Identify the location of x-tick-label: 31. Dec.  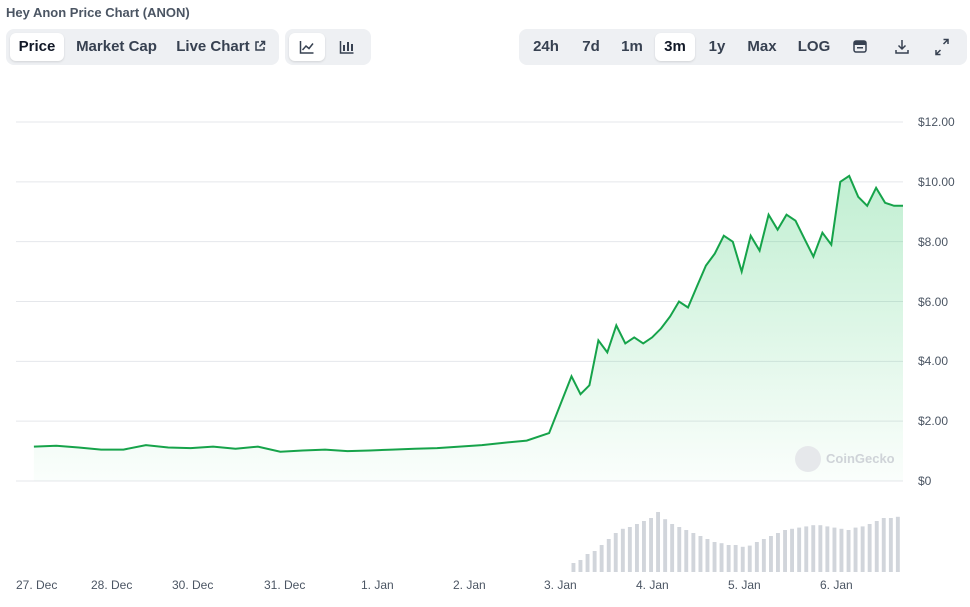
(285, 585).